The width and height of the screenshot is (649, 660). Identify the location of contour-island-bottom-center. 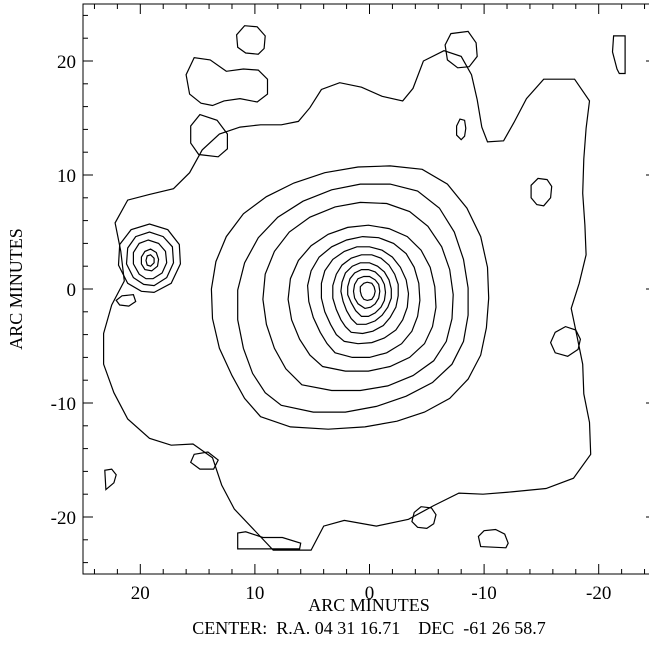
(461, 49).